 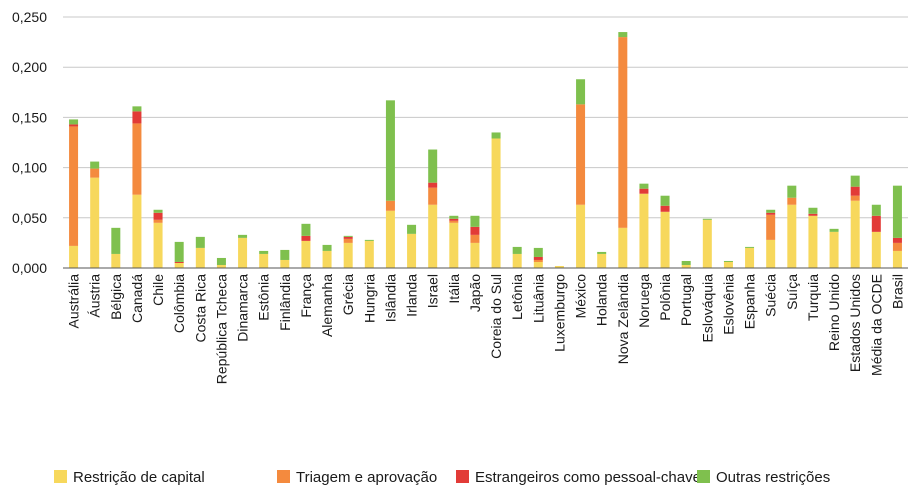 I want to click on y-axis-ticks: 0,000 0,050 0,100 0,150 0,200 0,250, so click(x=29, y=142).